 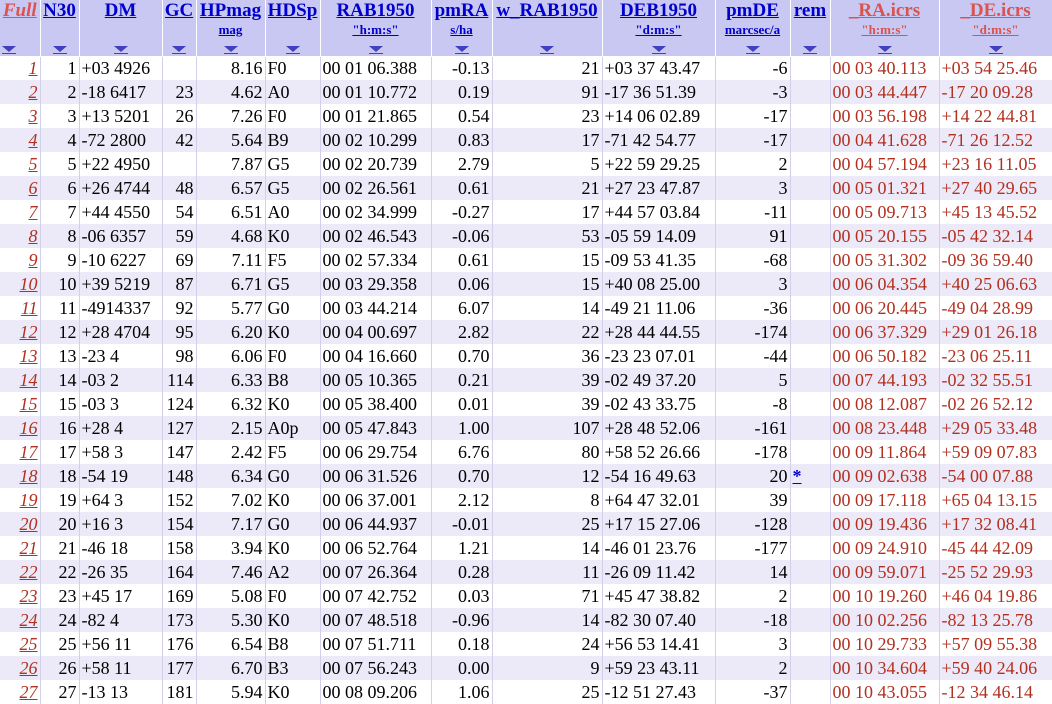 What do you see at coordinates (179, 428) in the screenshot?
I see `gc-cell: 127` at bounding box center [179, 428].